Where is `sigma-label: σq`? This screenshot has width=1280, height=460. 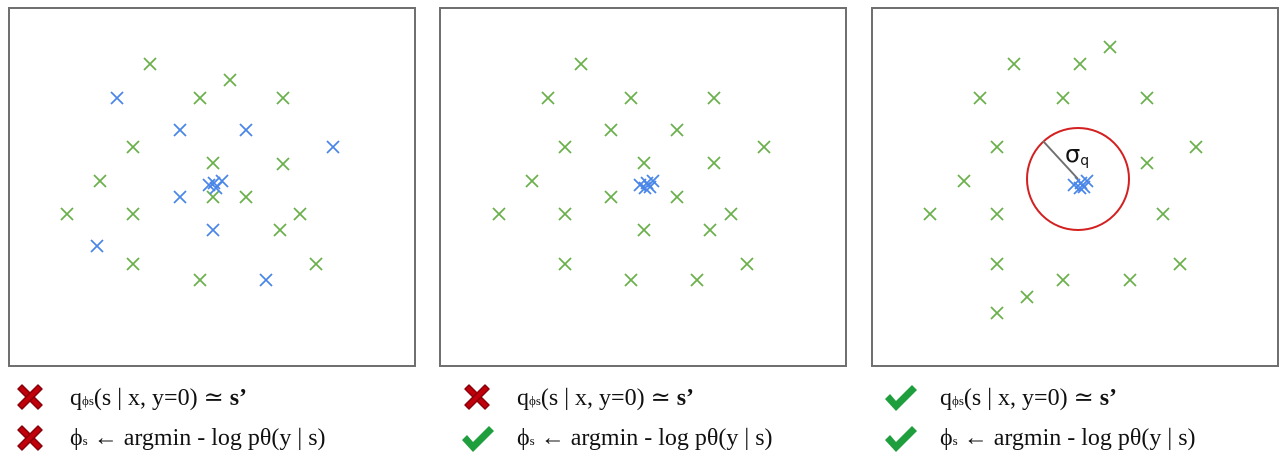
sigma-label: σq is located at coordinates (1077, 154).